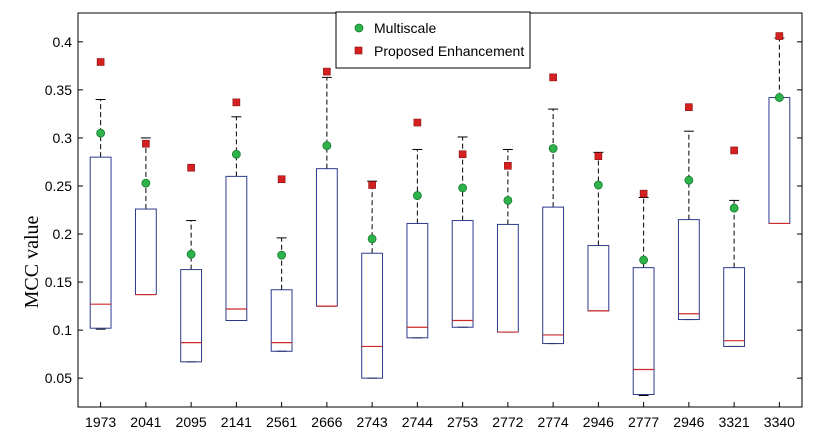 Image resolution: width=834 pixels, height=447 pixels. I want to click on legend-proposed-marker, so click(358, 50).